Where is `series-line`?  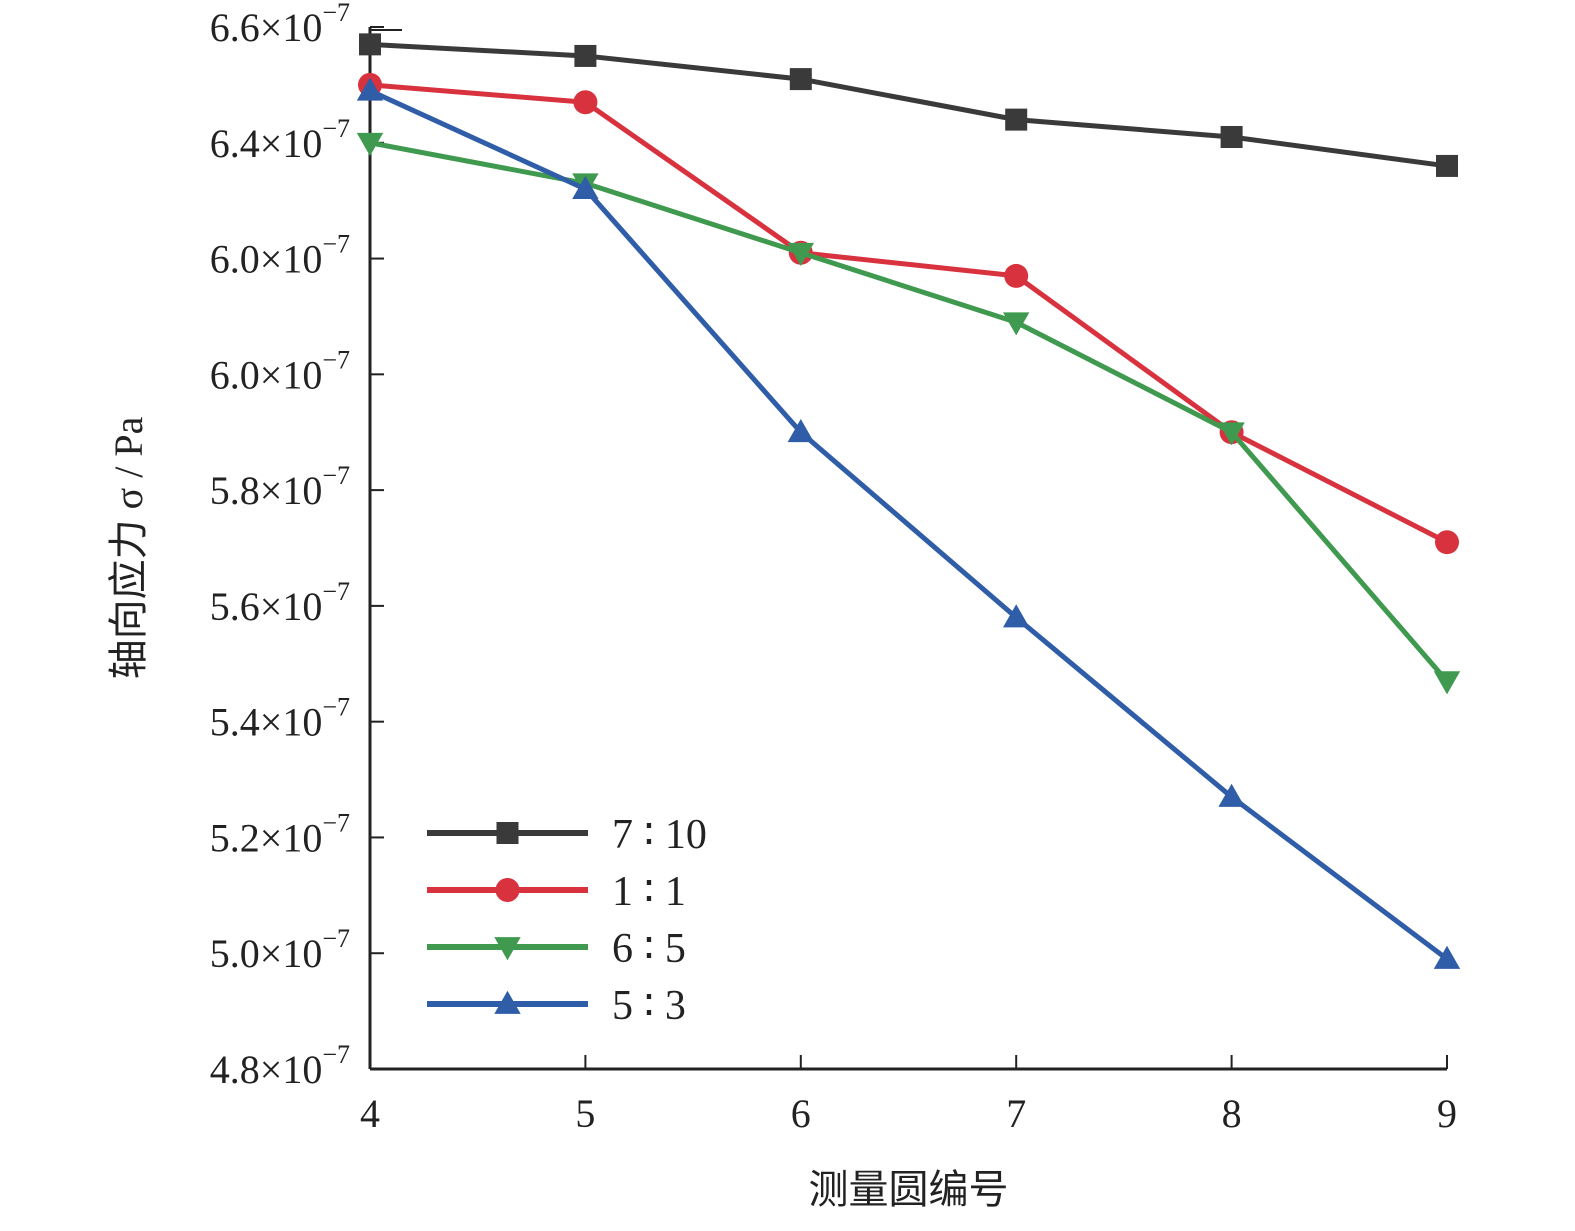
series-line is located at coordinates (908, 105).